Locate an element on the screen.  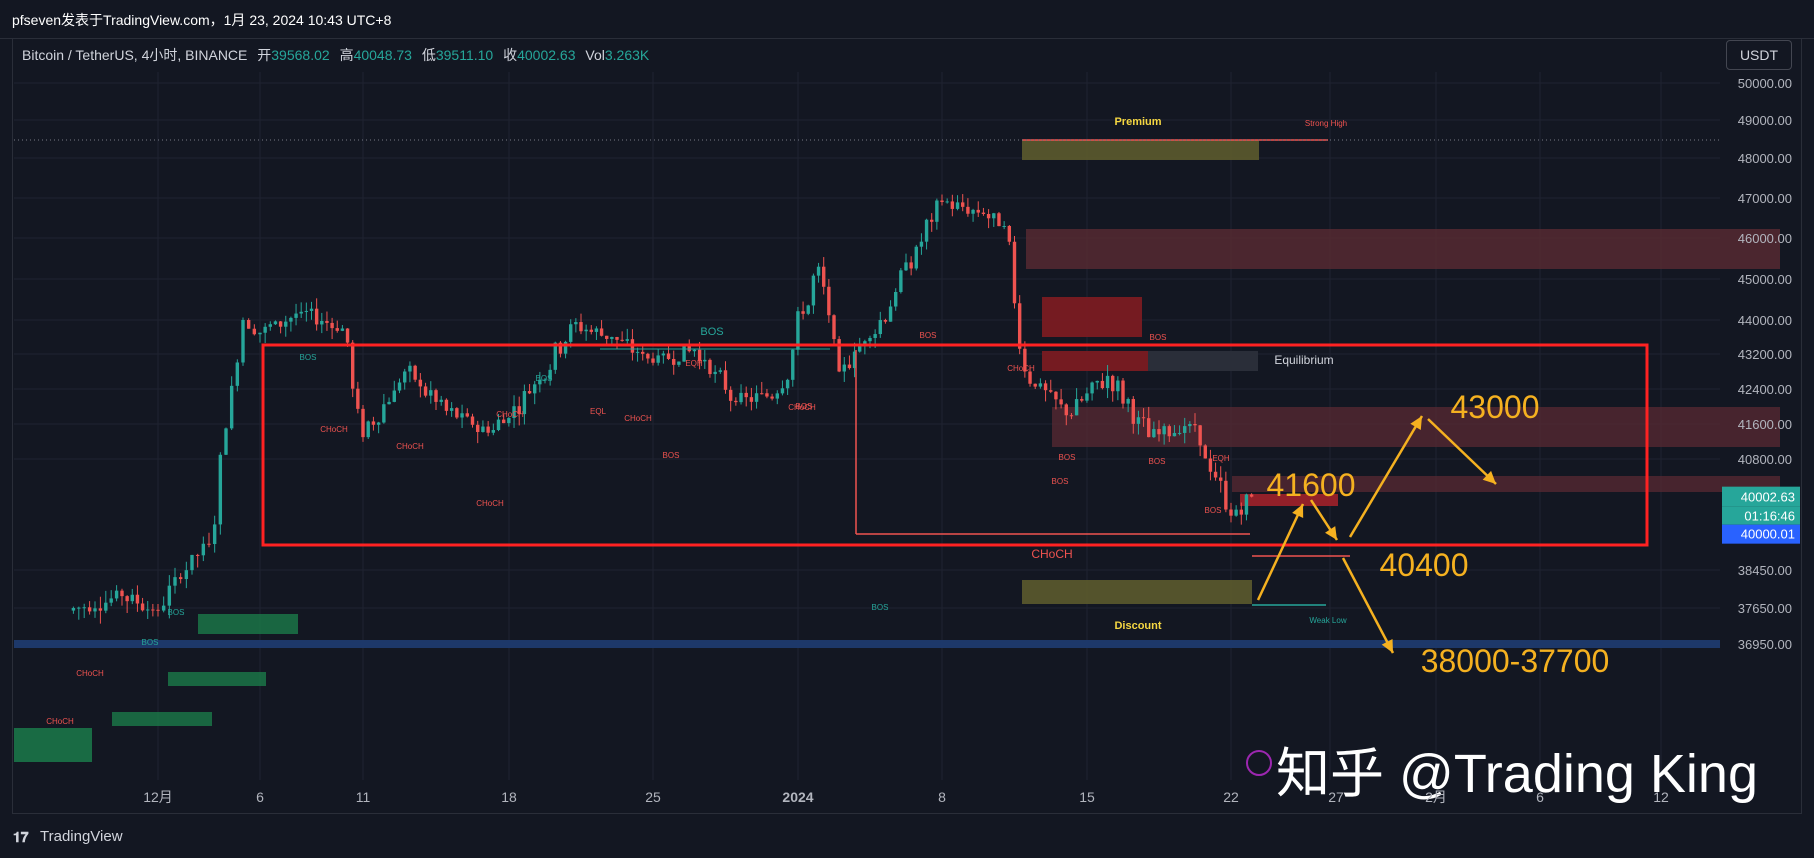
close-label: 收 is located at coordinates (510, 55).